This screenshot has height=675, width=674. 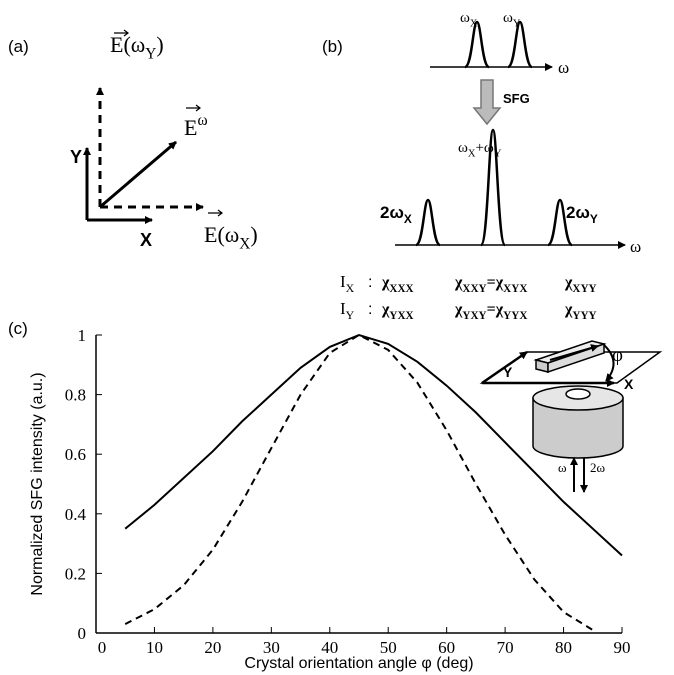 I want to click on peak-label: ωX, so click(x=469, y=20).